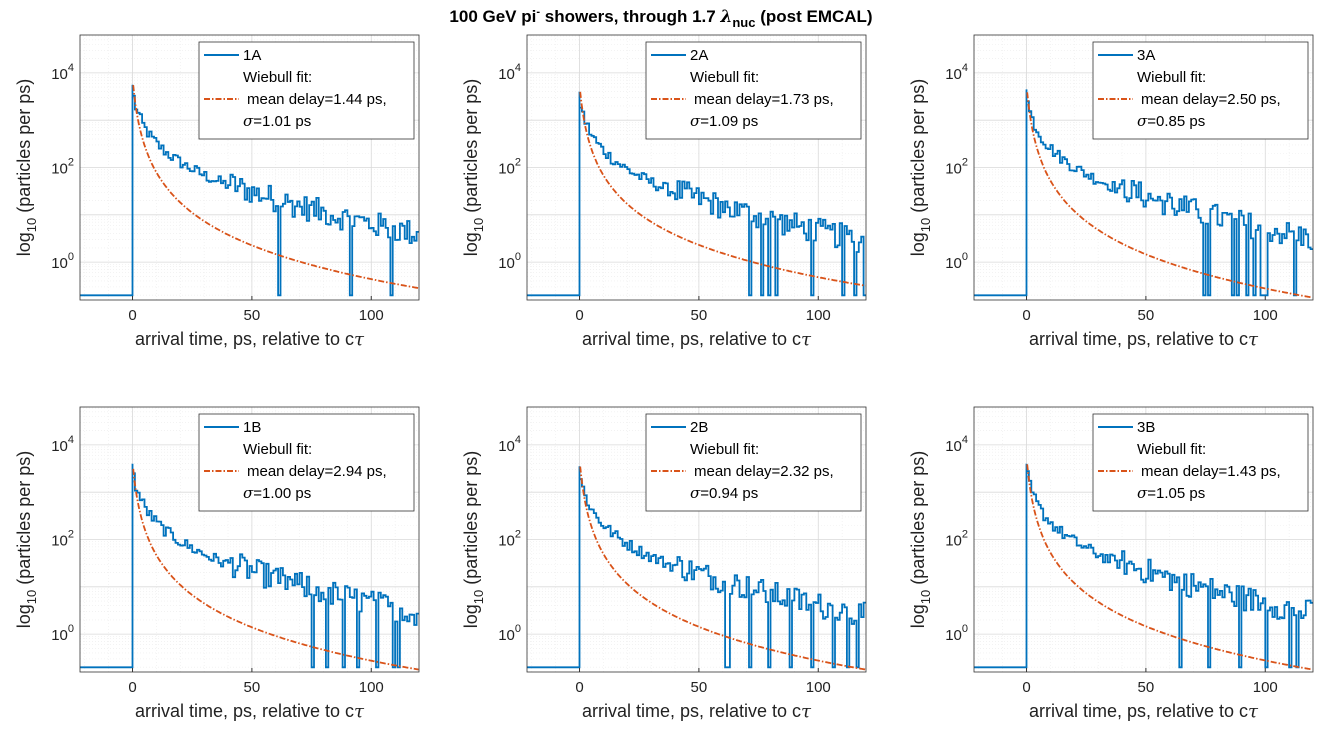 The width and height of the screenshot is (1323, 735). I want to click on legend-label-series: 1A, so click(252, 55).